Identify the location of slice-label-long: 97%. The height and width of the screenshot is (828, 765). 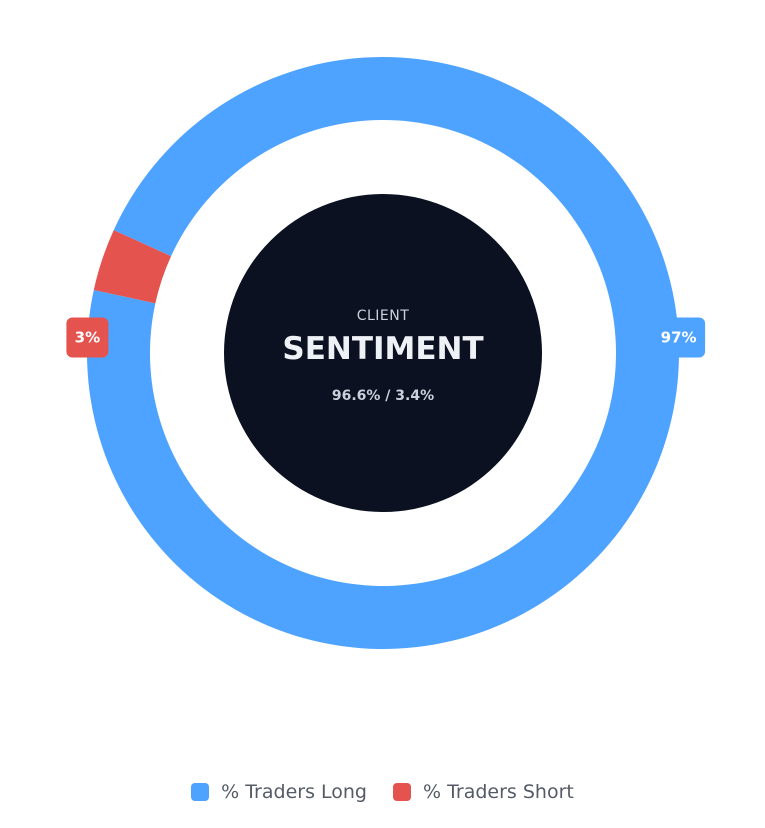
(679, 337).